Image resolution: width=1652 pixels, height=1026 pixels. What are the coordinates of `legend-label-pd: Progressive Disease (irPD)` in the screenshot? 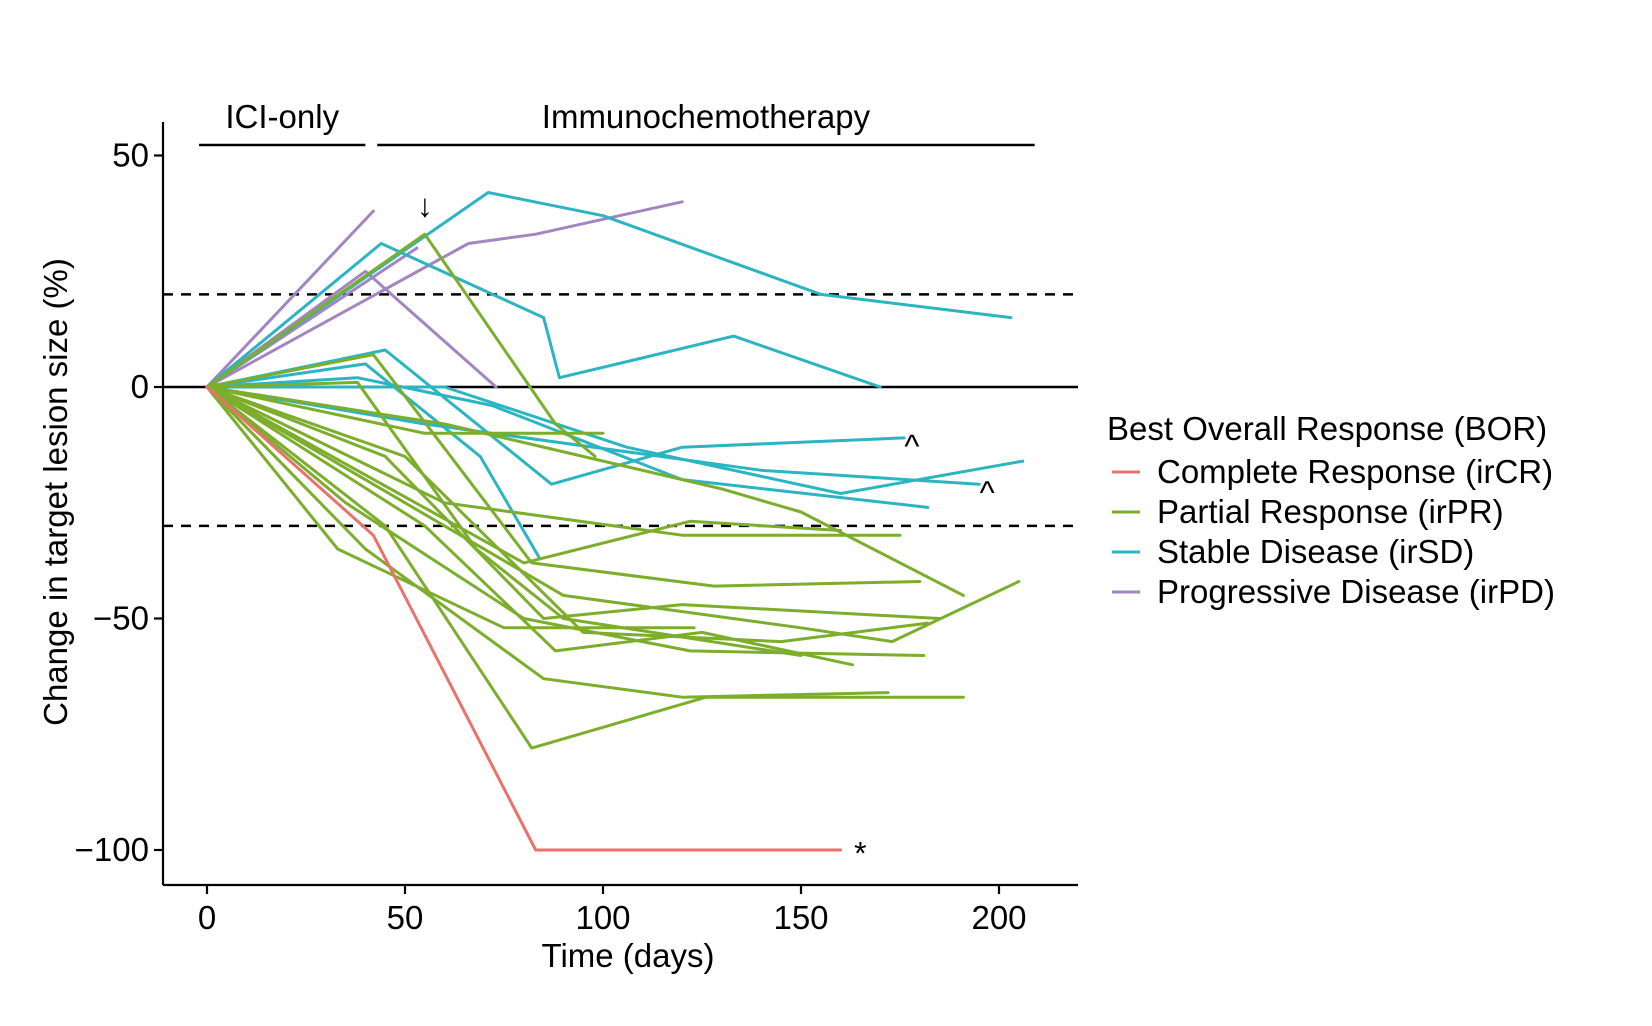 It's located at (1356, 591).